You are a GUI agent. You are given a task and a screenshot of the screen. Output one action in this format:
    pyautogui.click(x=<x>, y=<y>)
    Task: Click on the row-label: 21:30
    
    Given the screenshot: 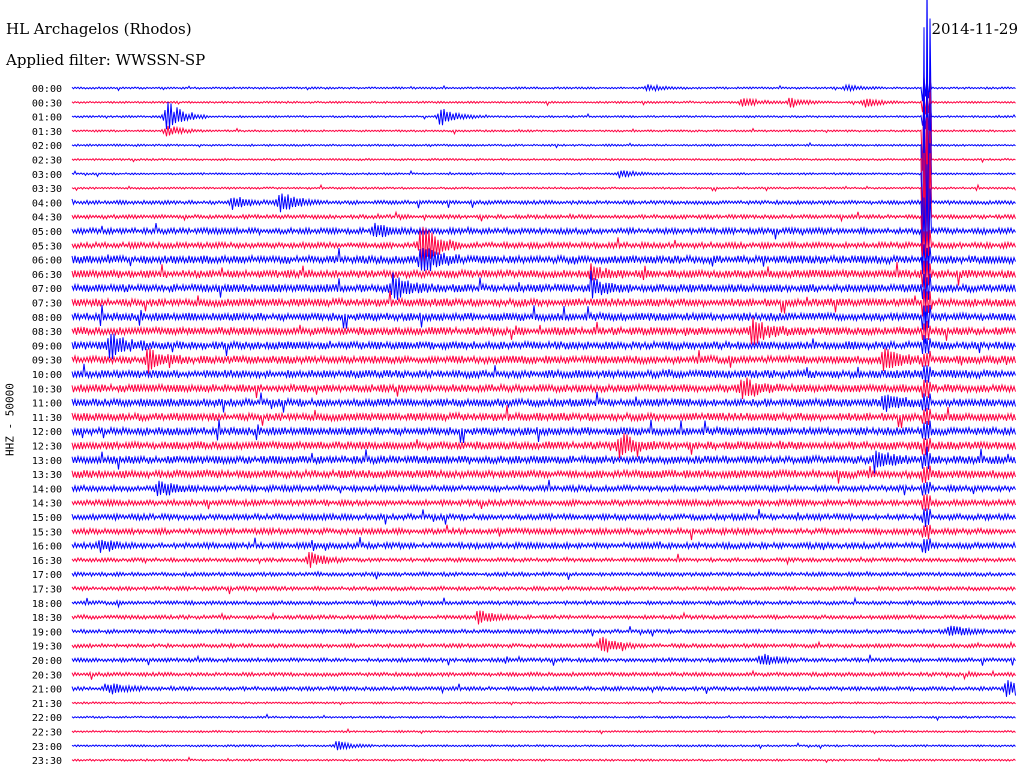 What is the action you would take?
    pyautogui.click(x=47, y=704)
    